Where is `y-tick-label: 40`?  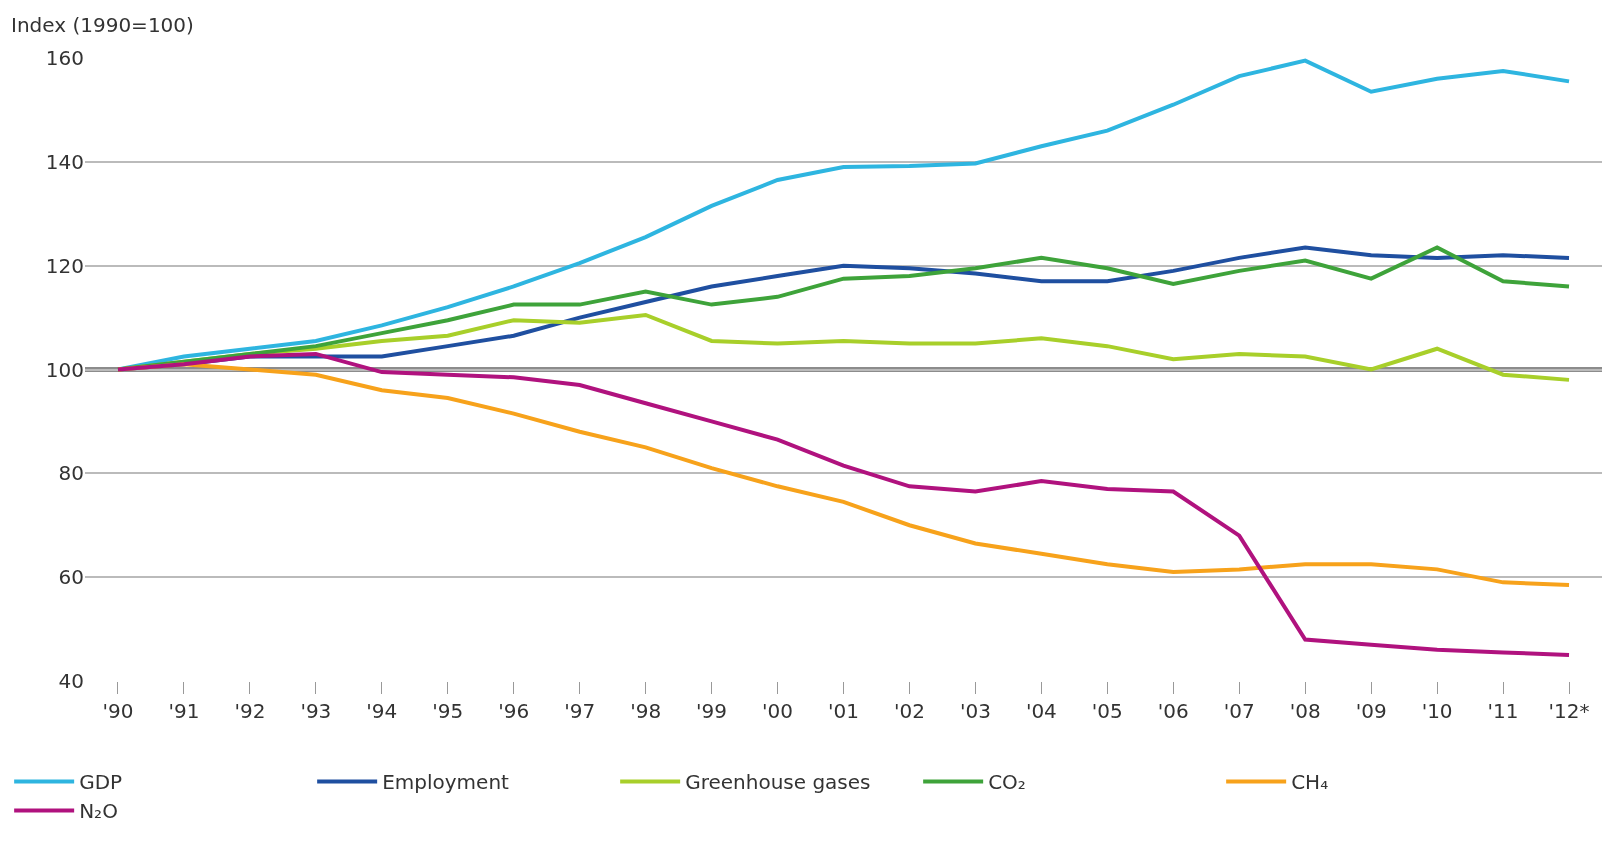 y-tick-label: 40 is located at coordinates (71, 681).